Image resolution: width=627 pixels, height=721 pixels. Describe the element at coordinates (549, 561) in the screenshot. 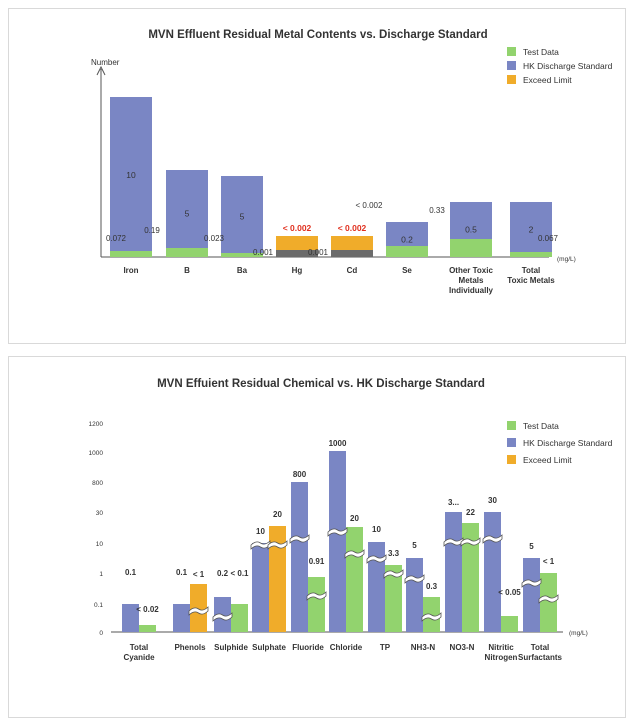

I see `test-value-label: < 1` at that location.